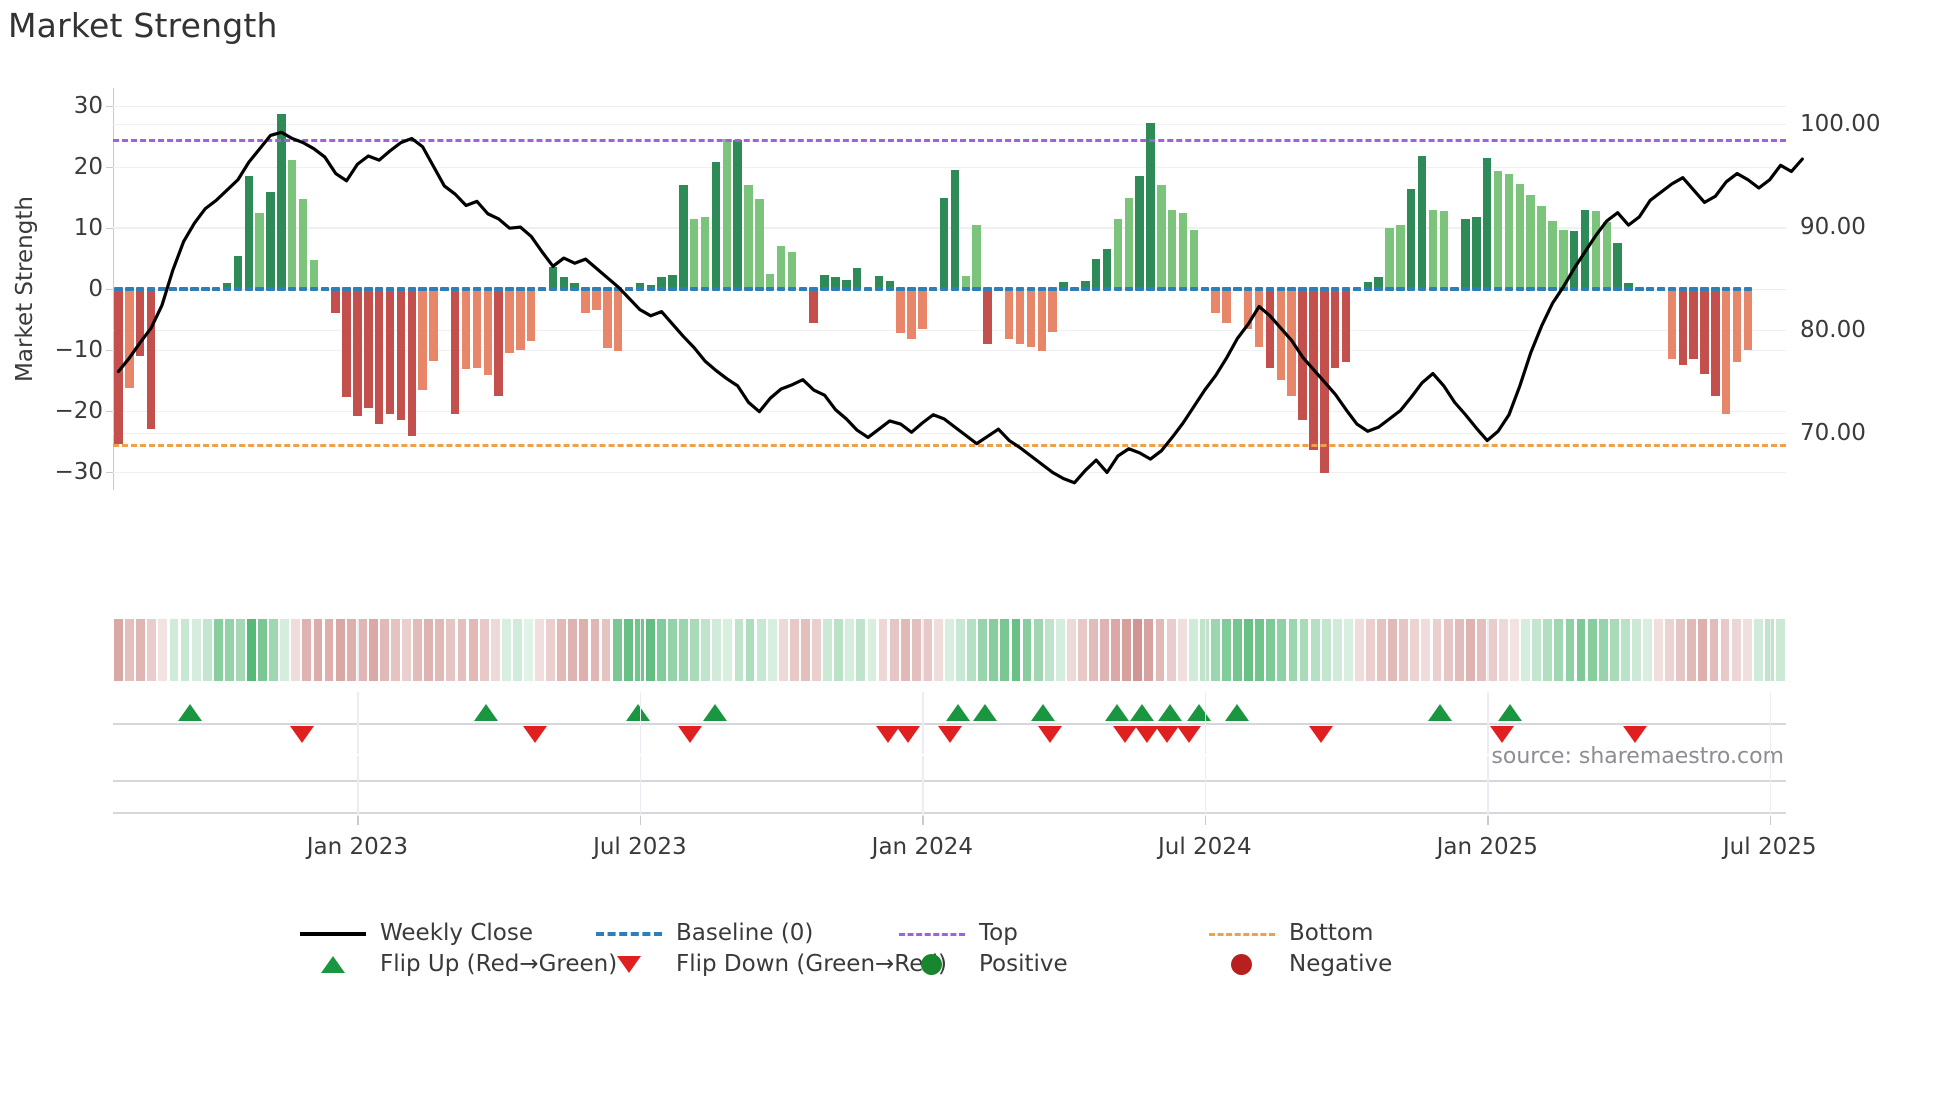  I want to click on legend-item-baseline: Baseline (0), so click(704, 933).